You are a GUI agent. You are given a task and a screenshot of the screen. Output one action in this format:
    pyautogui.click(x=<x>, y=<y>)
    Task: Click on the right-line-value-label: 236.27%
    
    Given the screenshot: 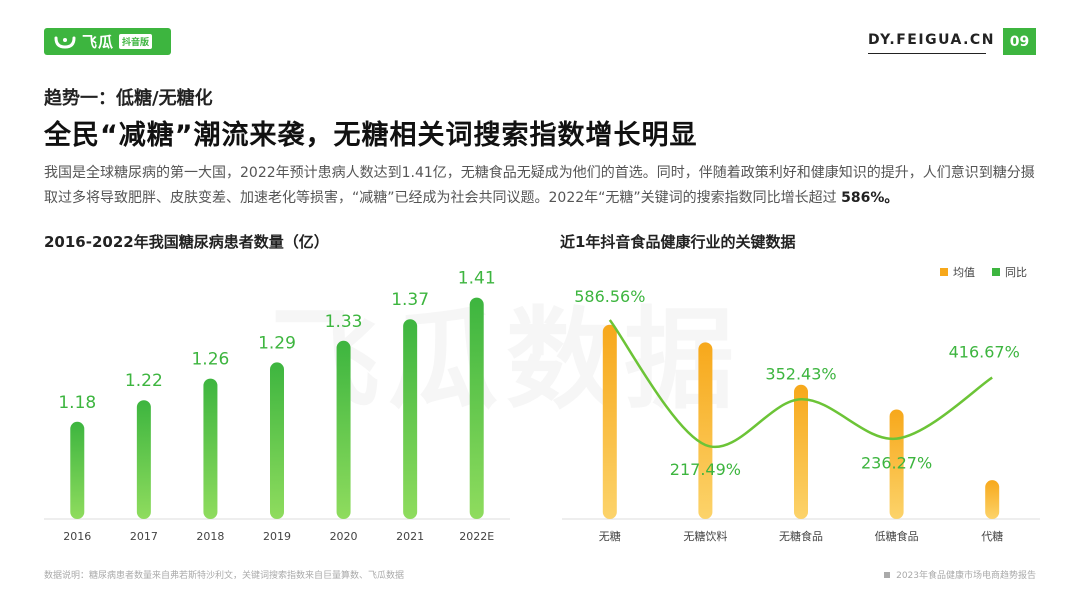 What is the action you would take?
    pyautogui.click(x=896, y=463)
    